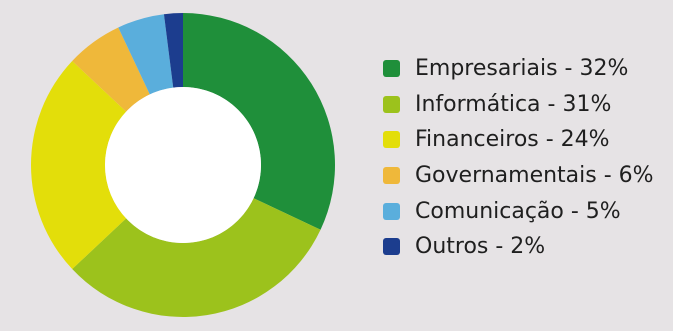 The width and height of the screenshot is (673, 331). I want to click on donut-center-hole, so click(183, 165).